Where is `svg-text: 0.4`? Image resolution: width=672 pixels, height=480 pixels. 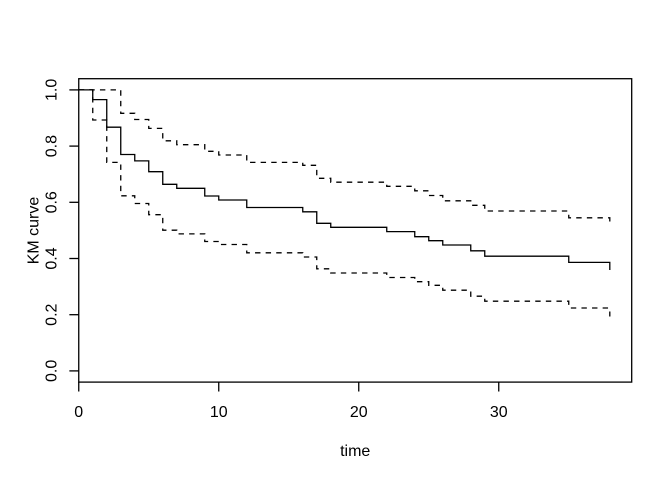
svg-text: 0.4 is located at coordinates (52, 258).